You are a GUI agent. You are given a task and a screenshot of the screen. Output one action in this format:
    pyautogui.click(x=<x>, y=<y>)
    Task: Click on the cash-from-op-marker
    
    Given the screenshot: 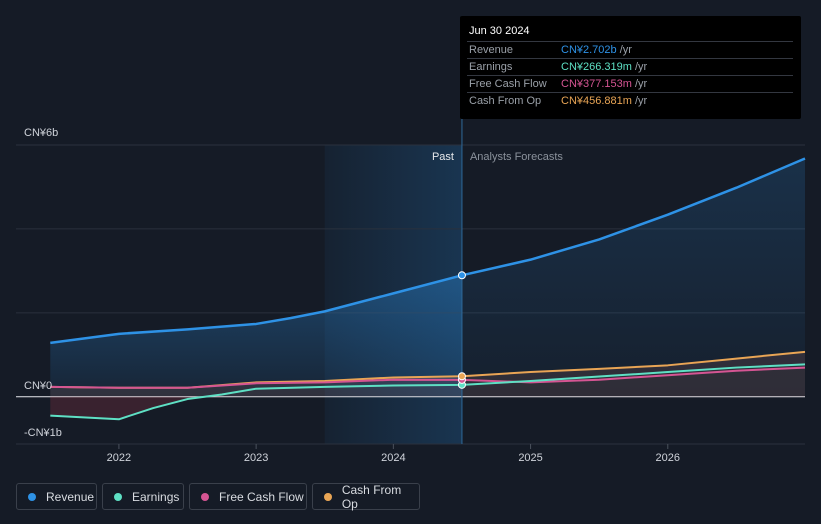 What is the action you would take?
    pyautogui.click(x=461, y=376)
    